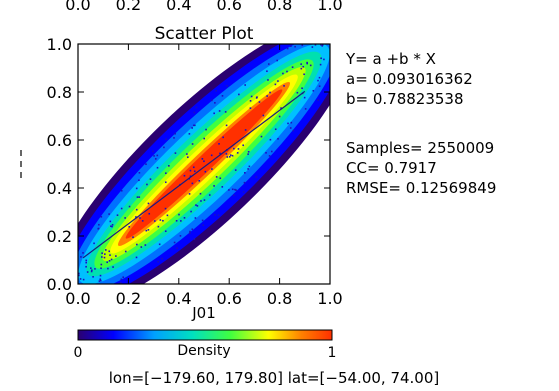 The width and height of the screenshot is (559, 391). Describe the element at coordinates (409, 79) in the screenshot. I see `stats-a: a= 0.093016362` at that location.